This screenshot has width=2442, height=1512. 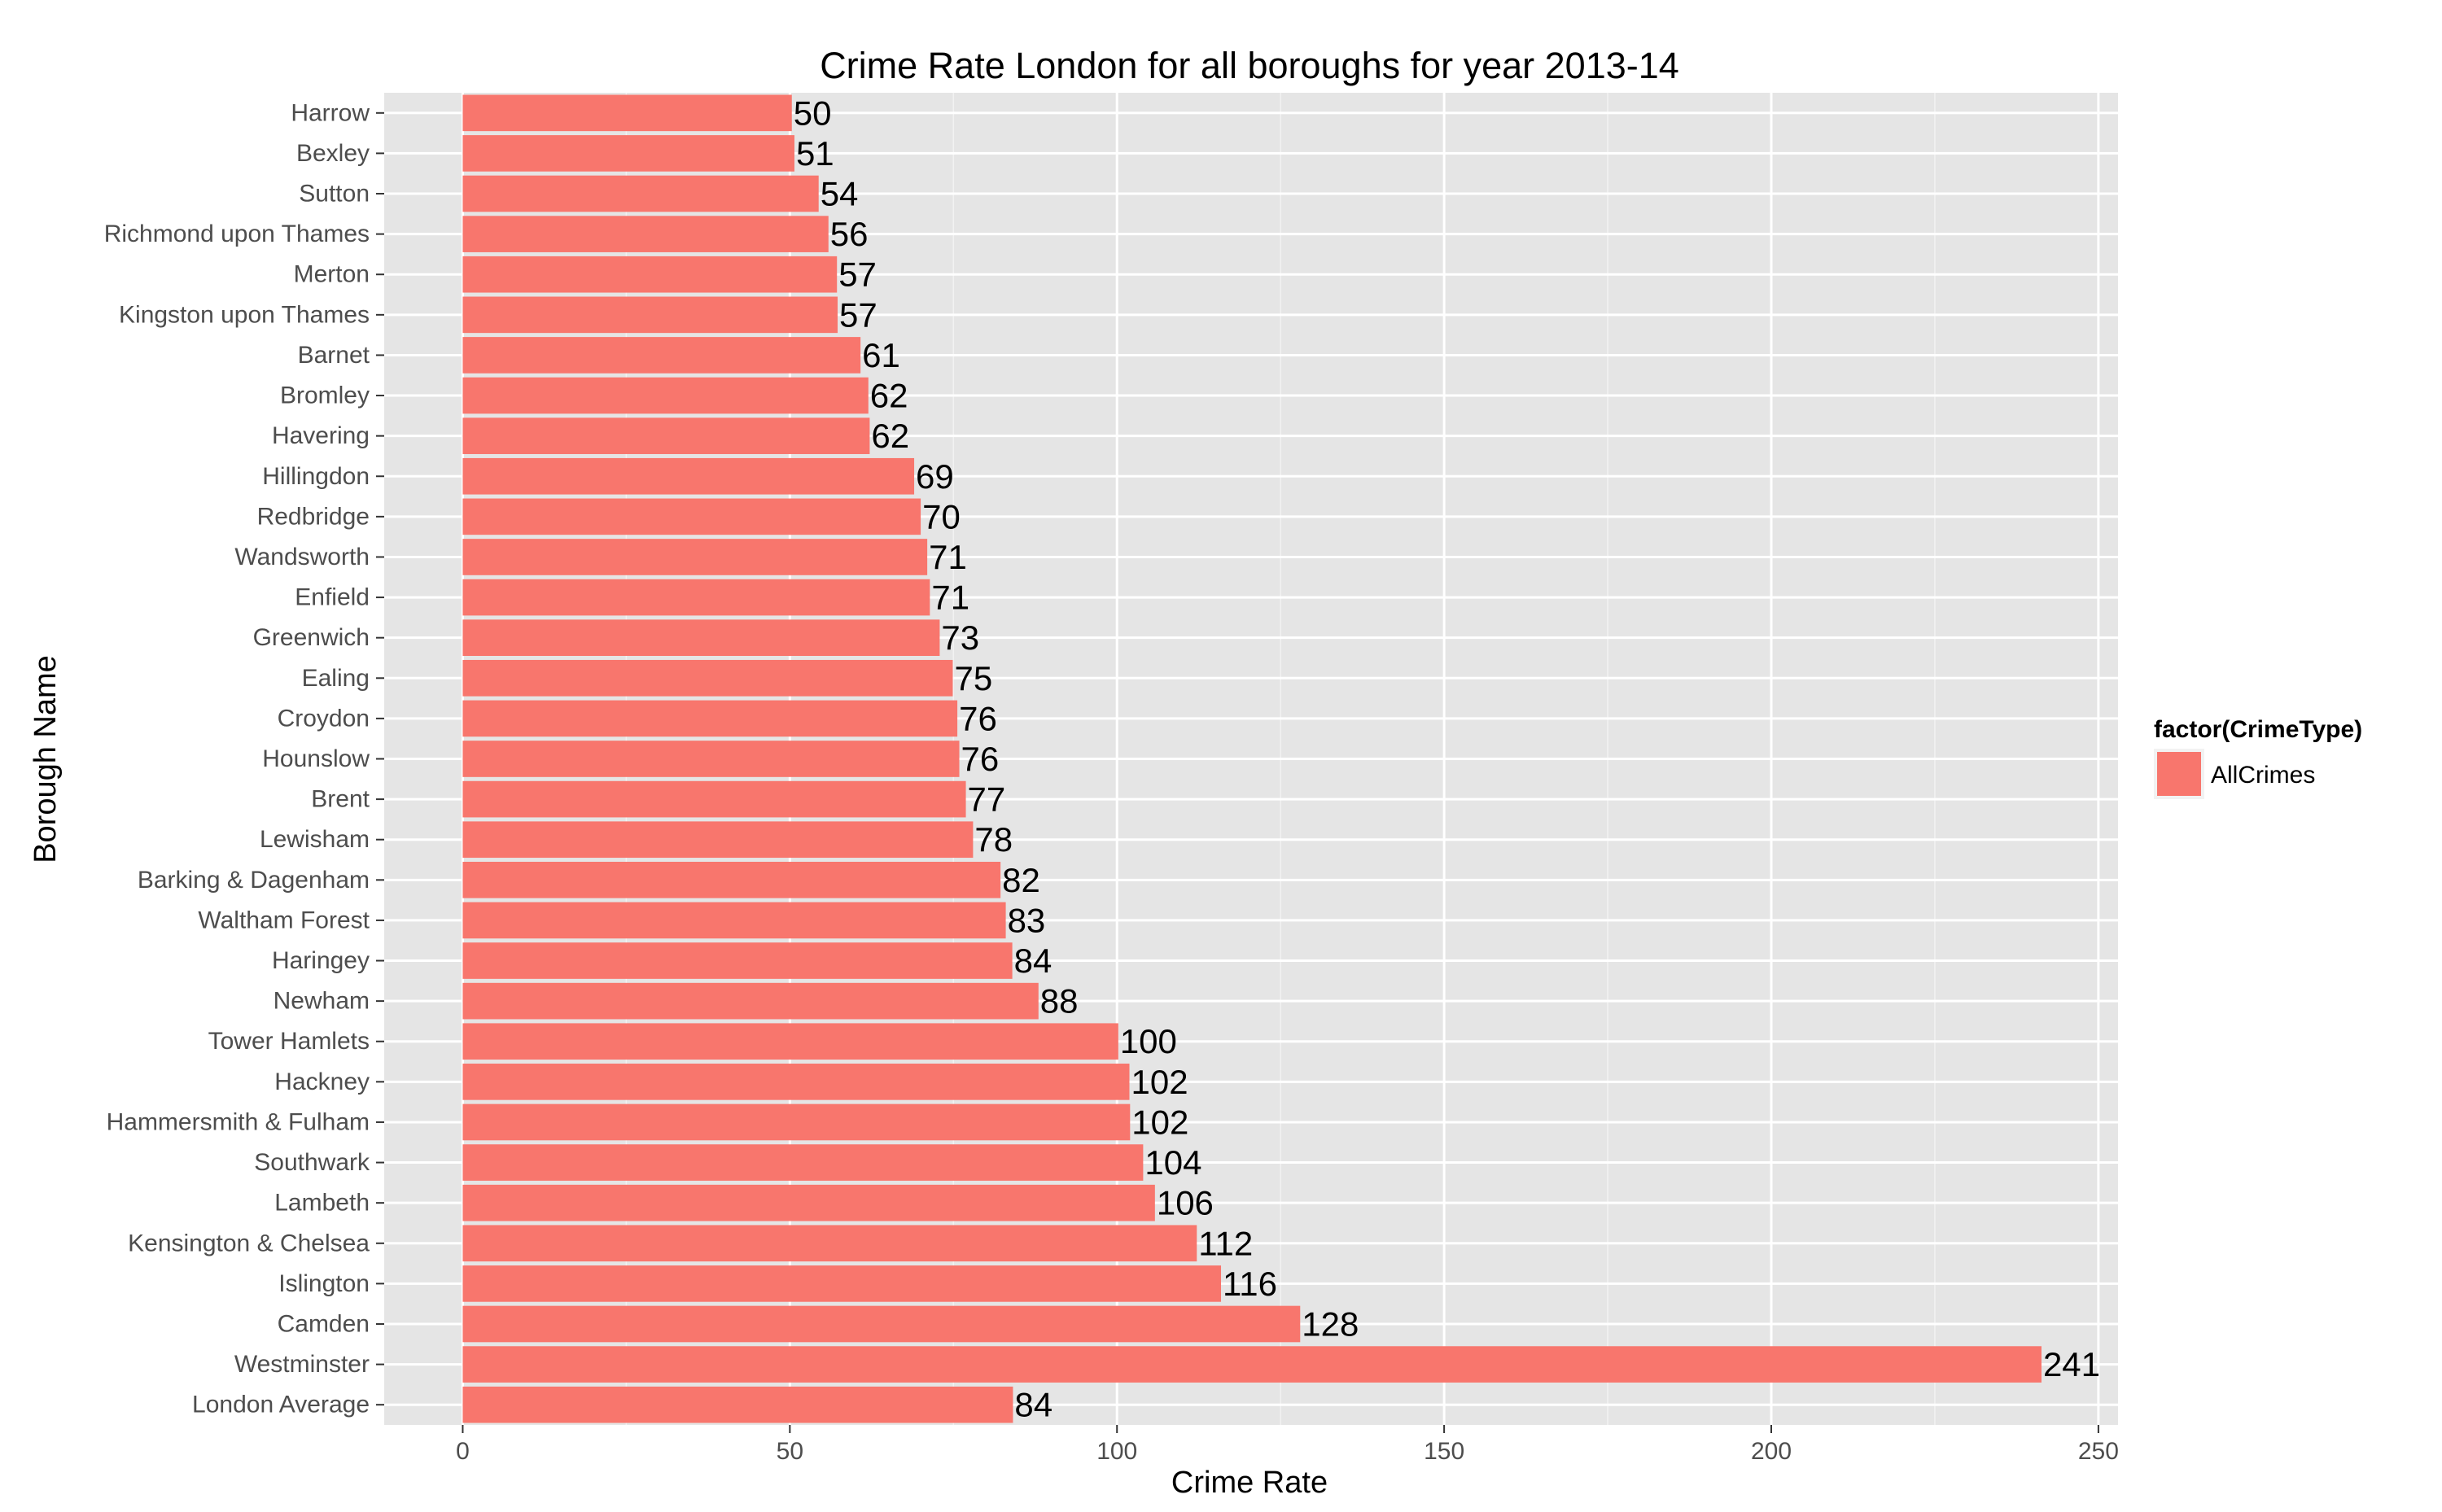 What do you see at coordinates (289, 1041) in the screenshot?
I see `y-tick-label: Tower Hamlets` at bounding box center [289, 1041].